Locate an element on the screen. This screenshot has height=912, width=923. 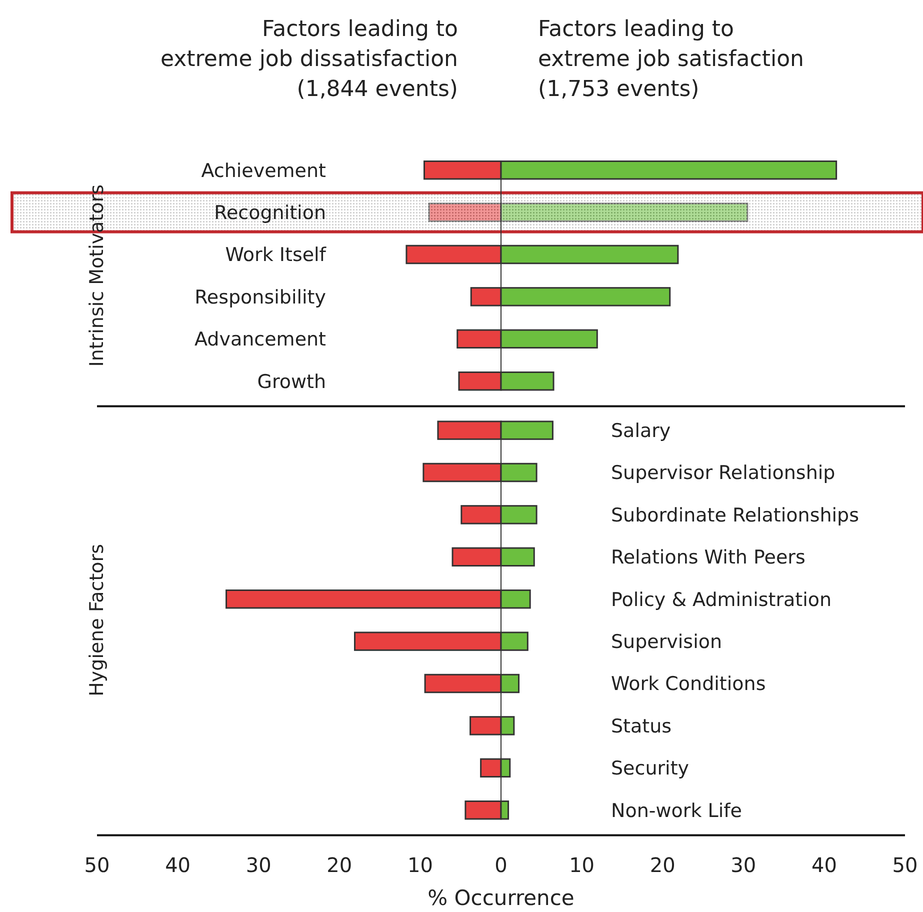
y-tick-label: Achievement is located at coordinates (263, 171).